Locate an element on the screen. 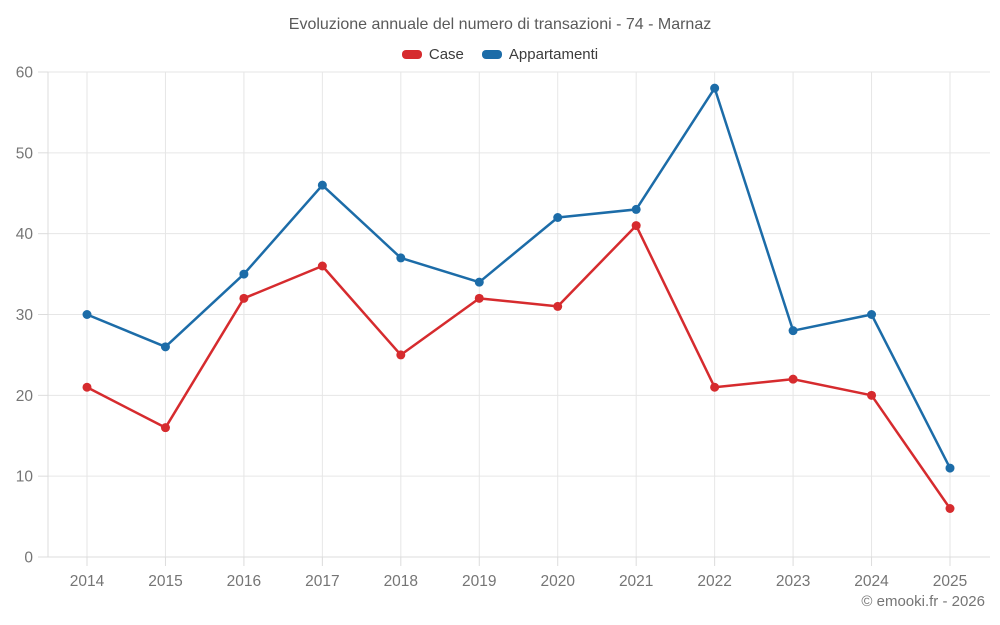 This screenshot has width=1000, height=625. legend-item-appartamenti: Appartamenti is located at coordinates (540, 54).